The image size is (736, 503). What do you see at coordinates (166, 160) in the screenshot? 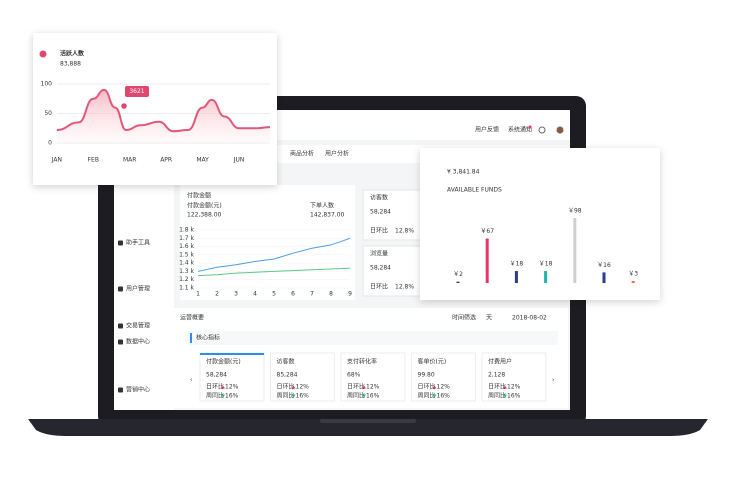
I see `x-tick-label: APR` at bounding box center [166, 160].